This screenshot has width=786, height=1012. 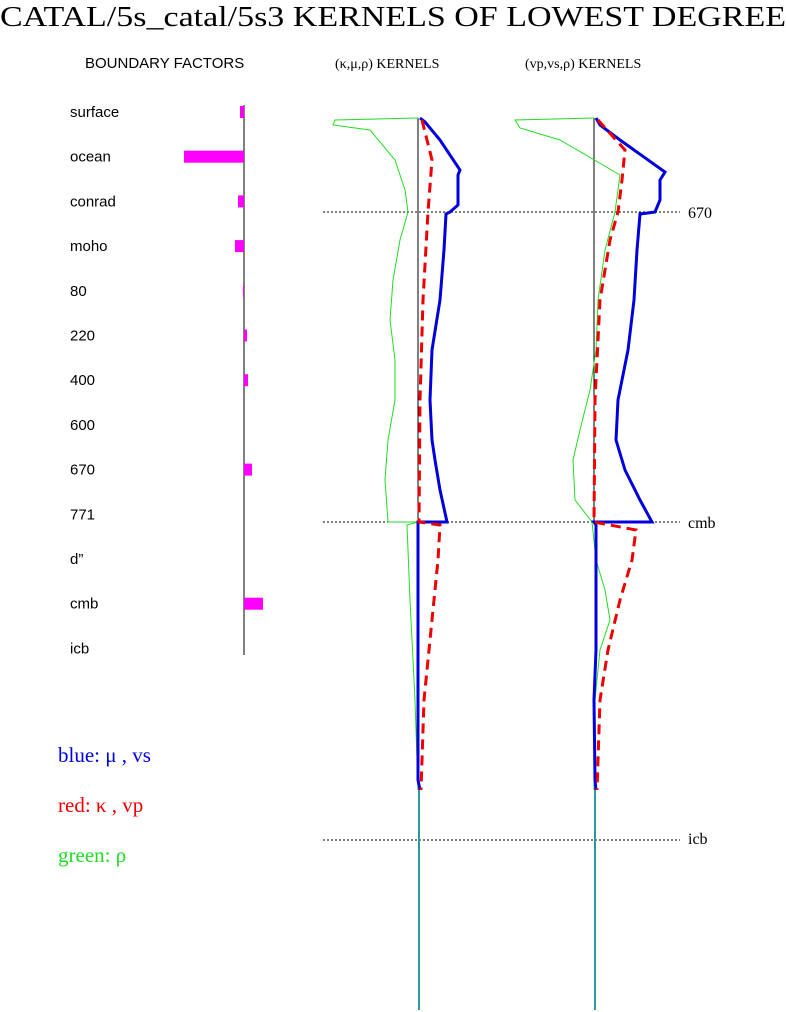 I want to click on legend-entry: red: κ , vp, so click(x=100, y=805).